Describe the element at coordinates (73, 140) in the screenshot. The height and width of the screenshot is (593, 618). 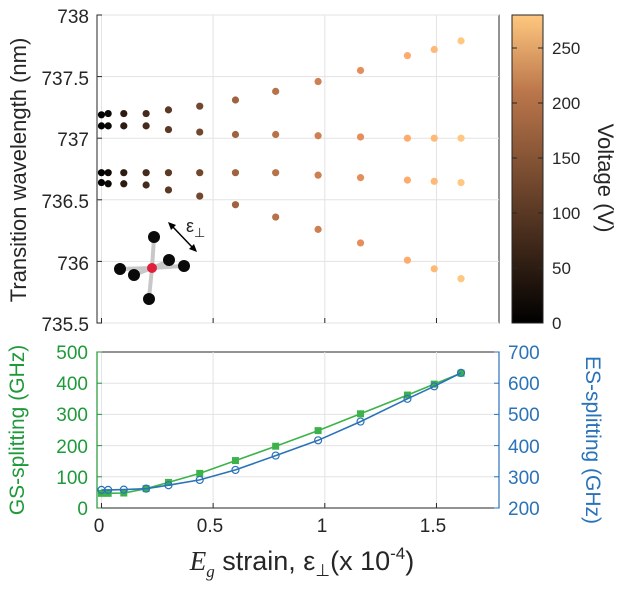
I see `top-y-tick-label: 737` at that location.